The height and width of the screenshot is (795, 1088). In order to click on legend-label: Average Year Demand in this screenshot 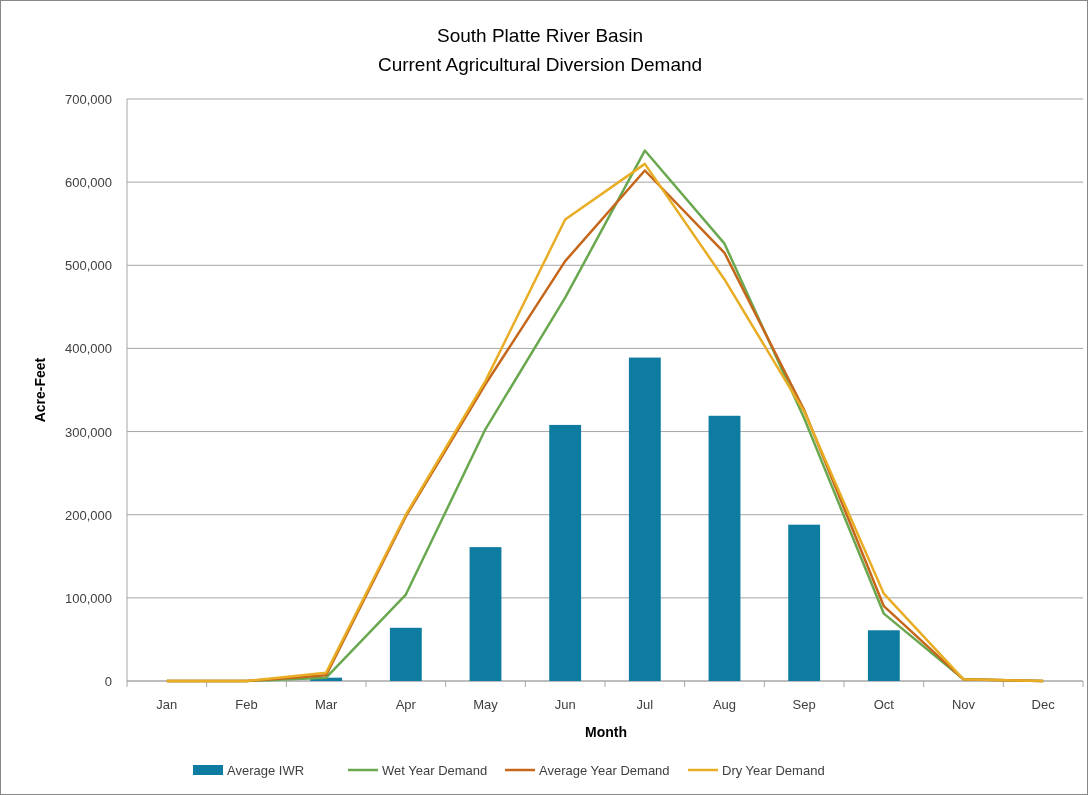, I will do `click(604, 770)`.